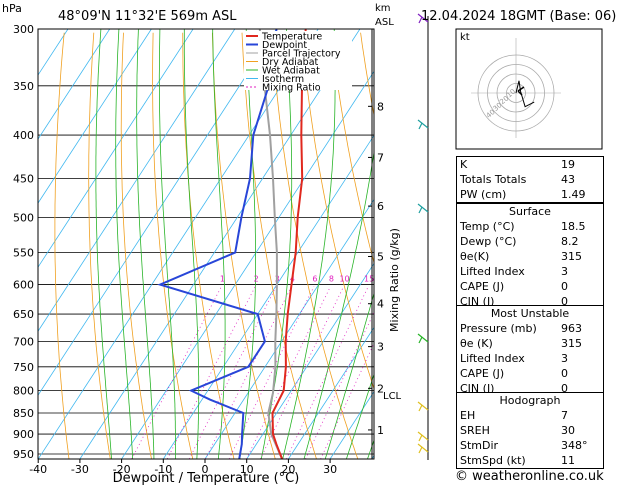  I want to click on pressure-tick-label: 550, so click(23, 252).